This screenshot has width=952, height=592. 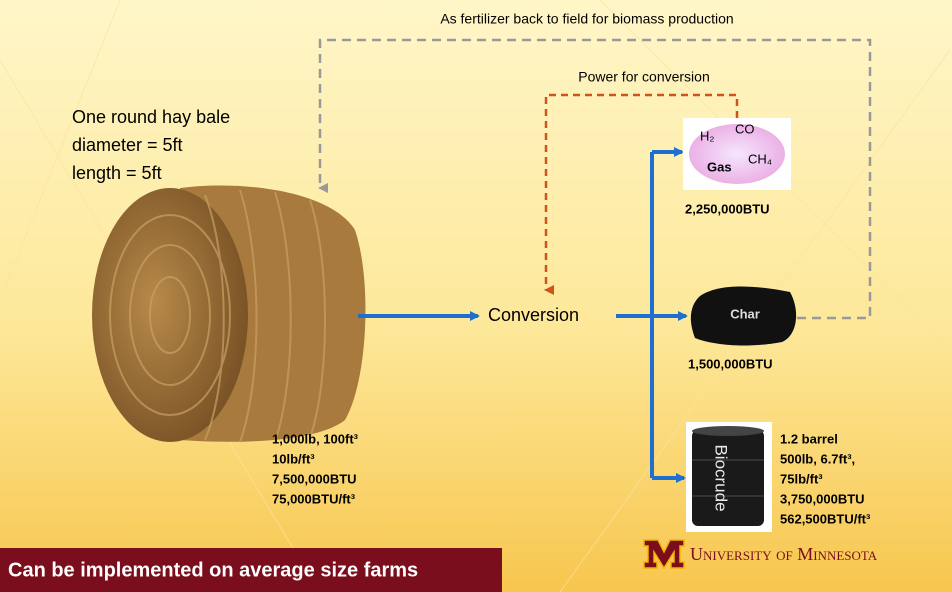 I want to click on hay-bale, so click(x=229, y=314).